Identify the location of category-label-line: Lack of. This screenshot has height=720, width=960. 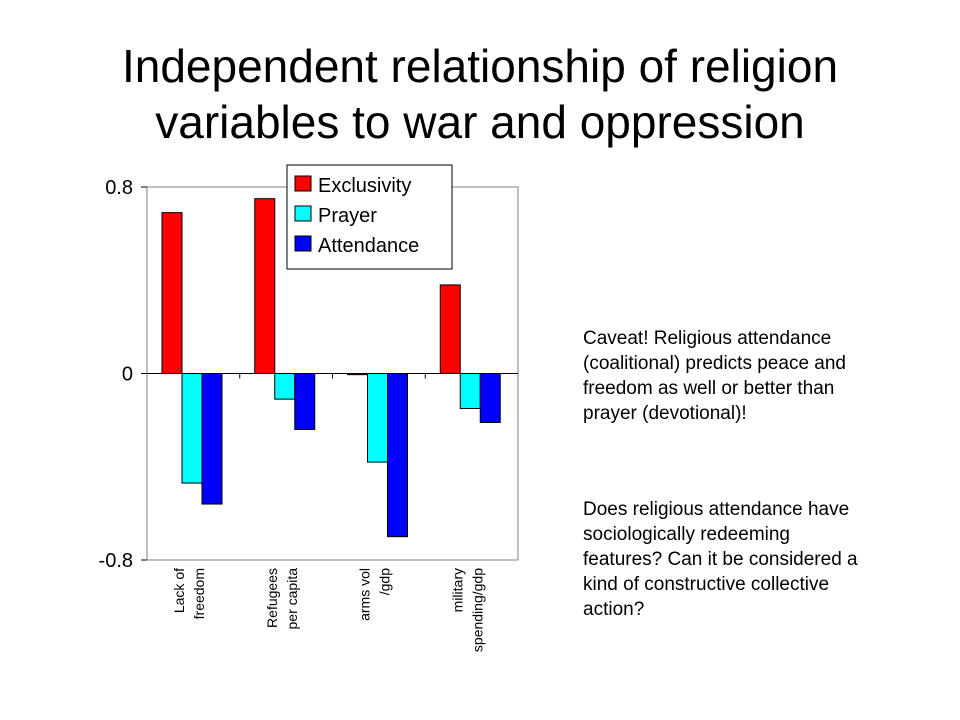
(179, 590).